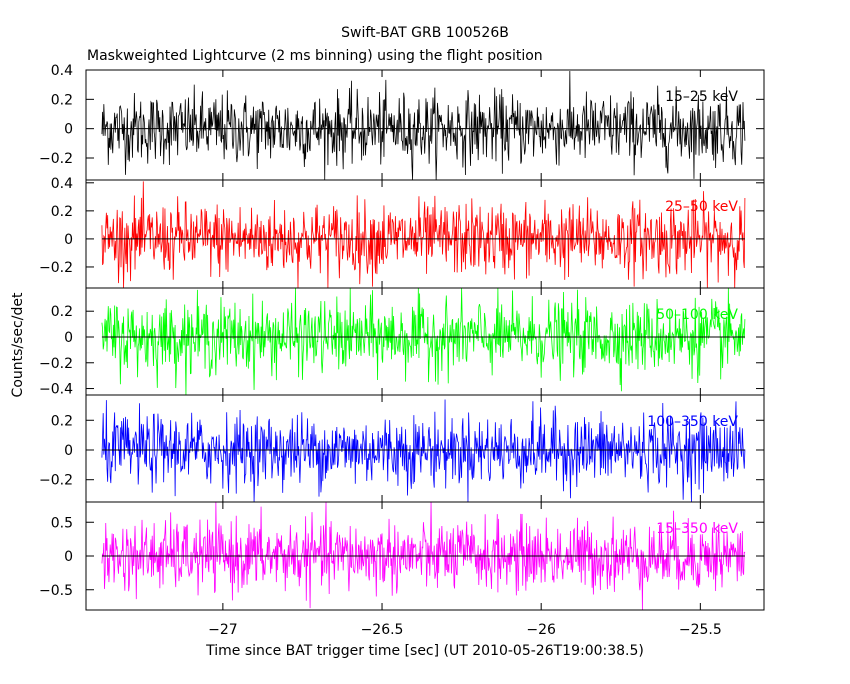 This screenshot has height=684, width=850. Describe the element at coordinates (701, 207) in the screenshot. I see `band-label: 25–50 keV` at that location.